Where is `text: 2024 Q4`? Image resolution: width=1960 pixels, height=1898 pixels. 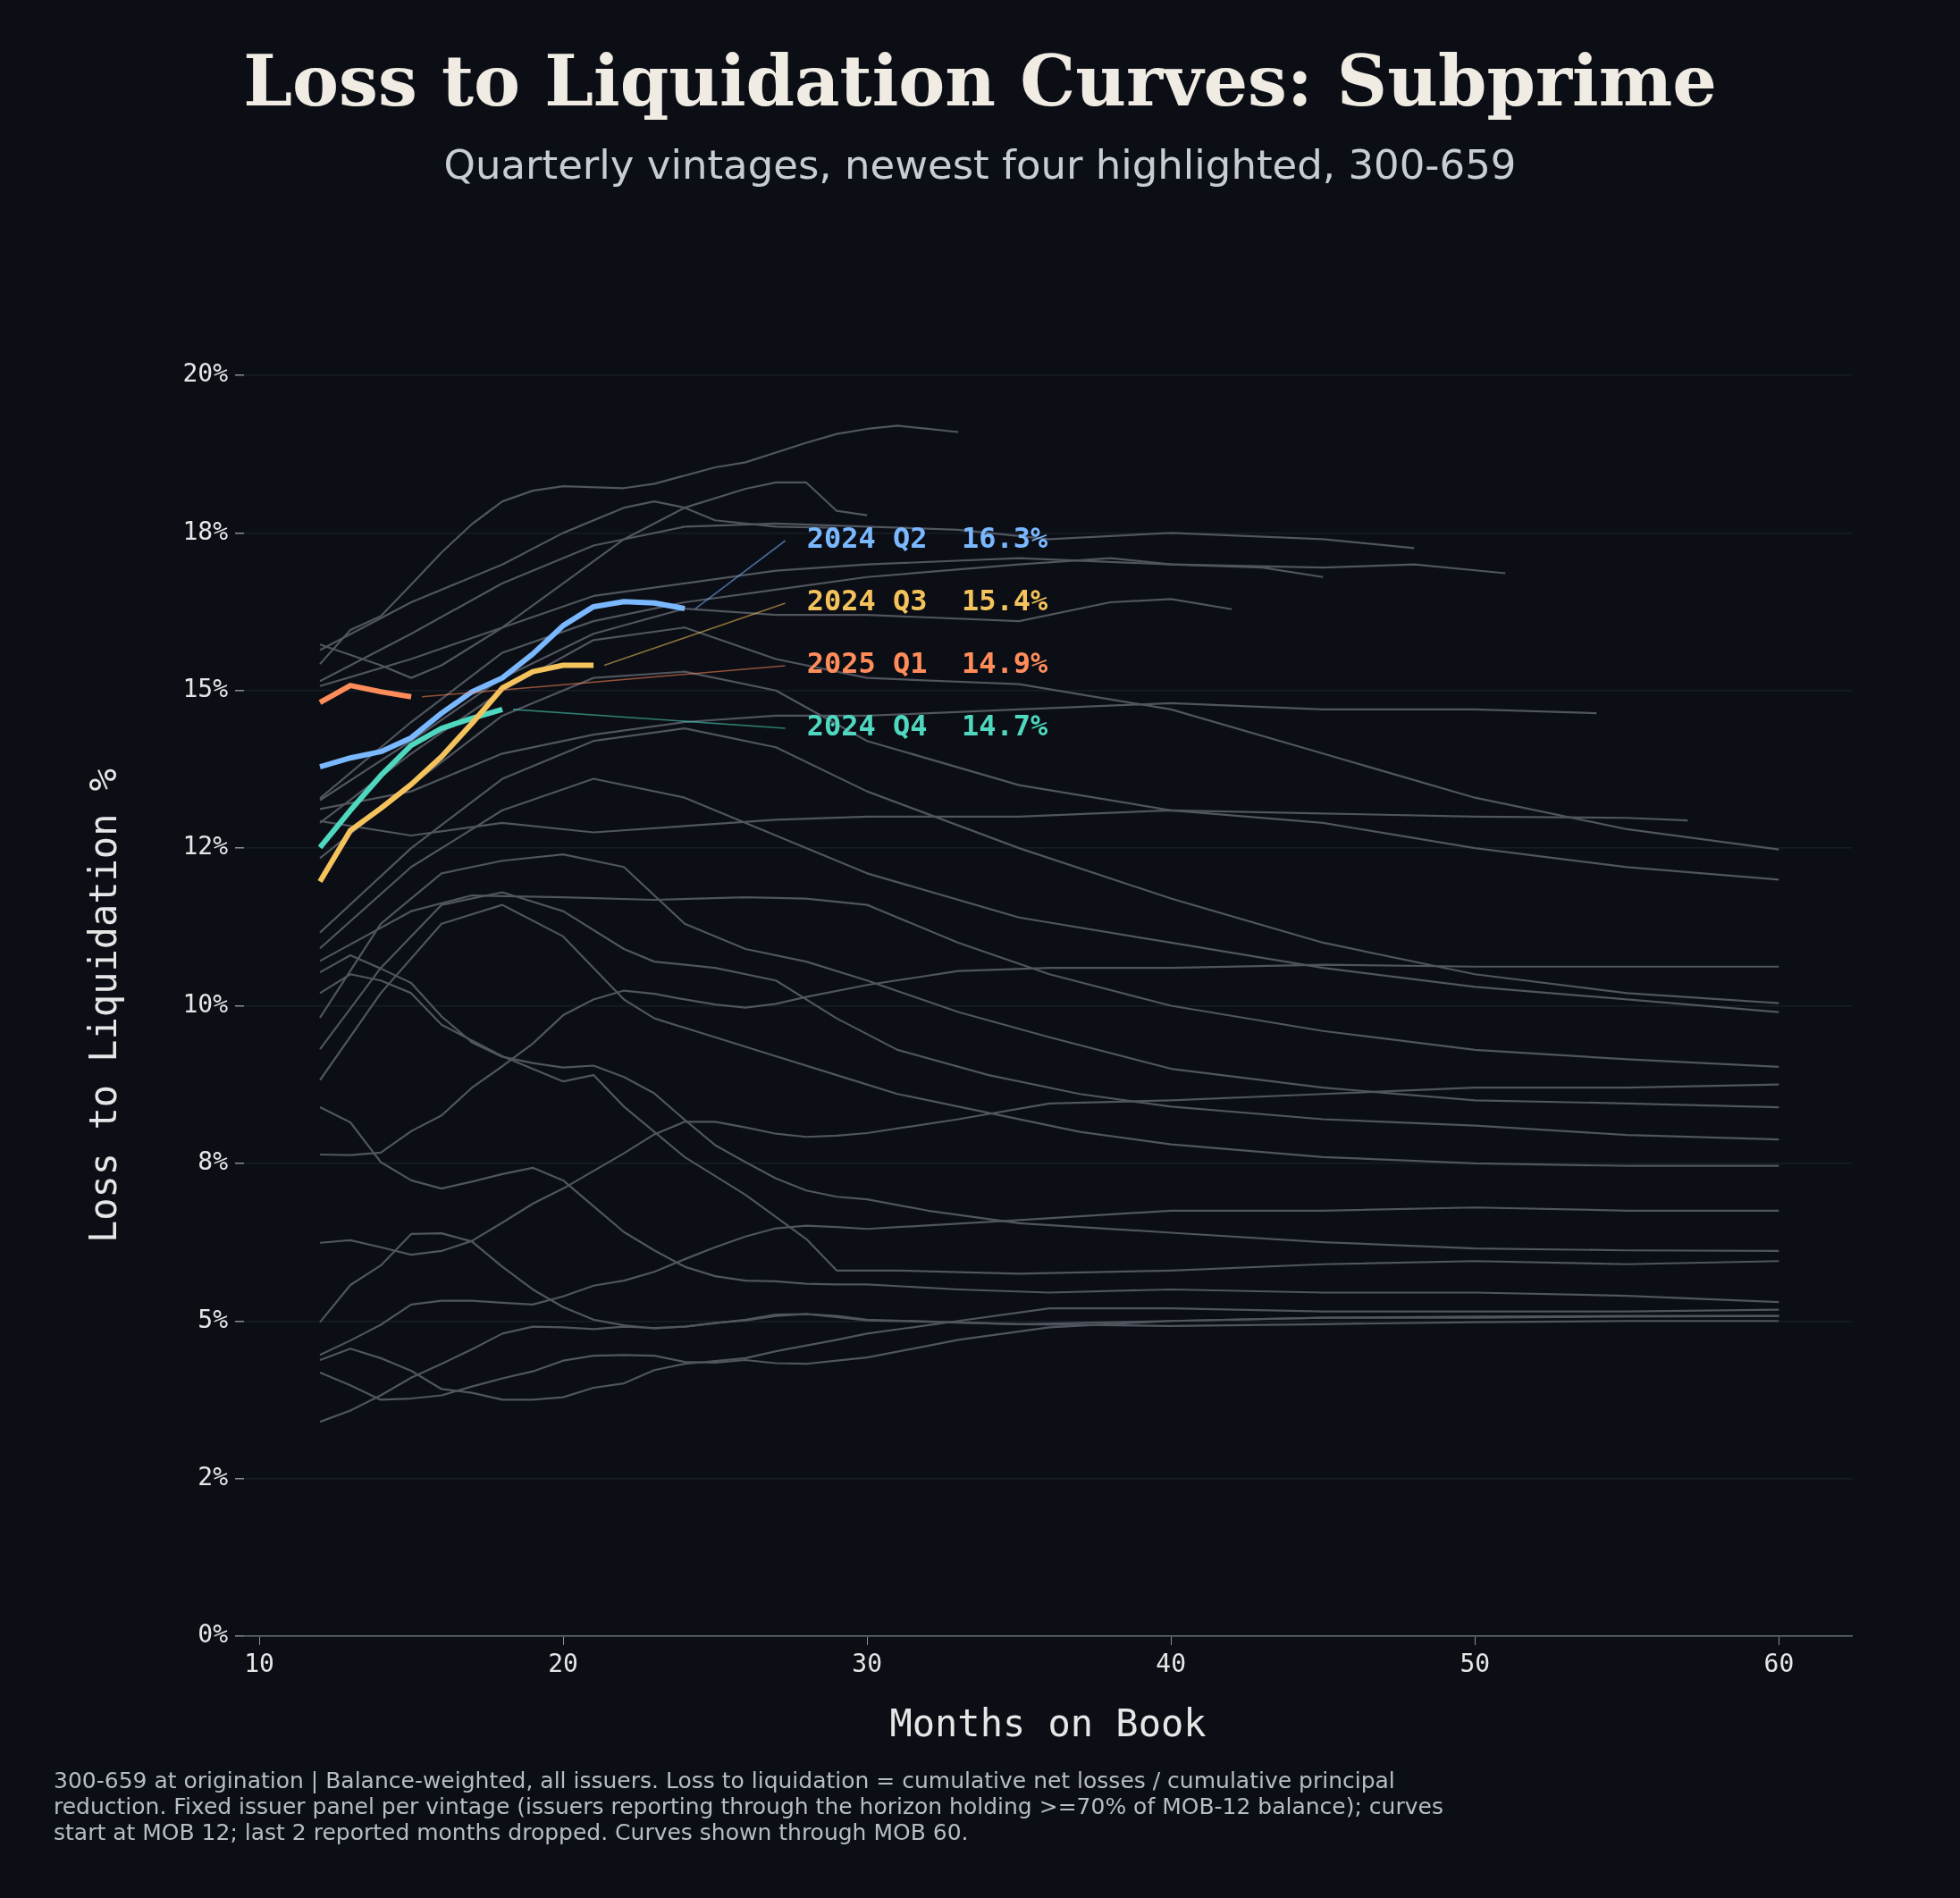
text: 2024 Q4 is located at coordinates (867, 726).